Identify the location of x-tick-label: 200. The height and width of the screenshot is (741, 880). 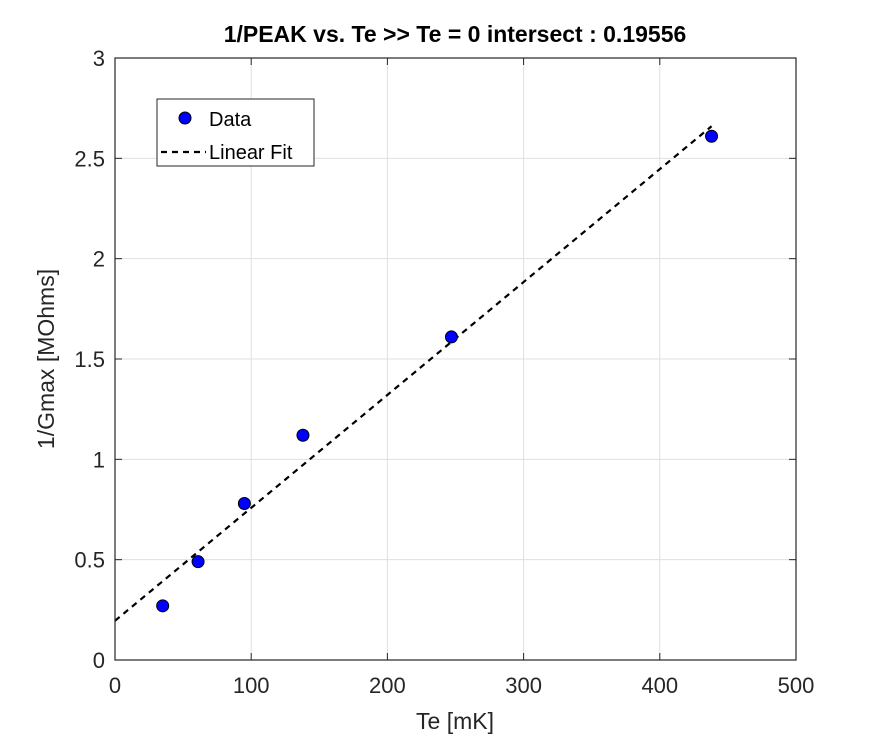
(387, 685).